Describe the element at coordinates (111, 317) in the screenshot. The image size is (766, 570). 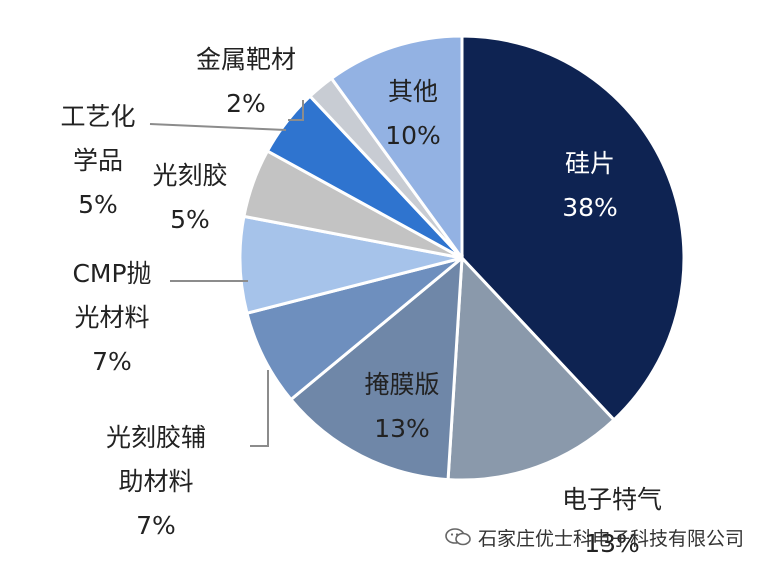
I see `slice-label: CMP抛光材料 7%` at that location.